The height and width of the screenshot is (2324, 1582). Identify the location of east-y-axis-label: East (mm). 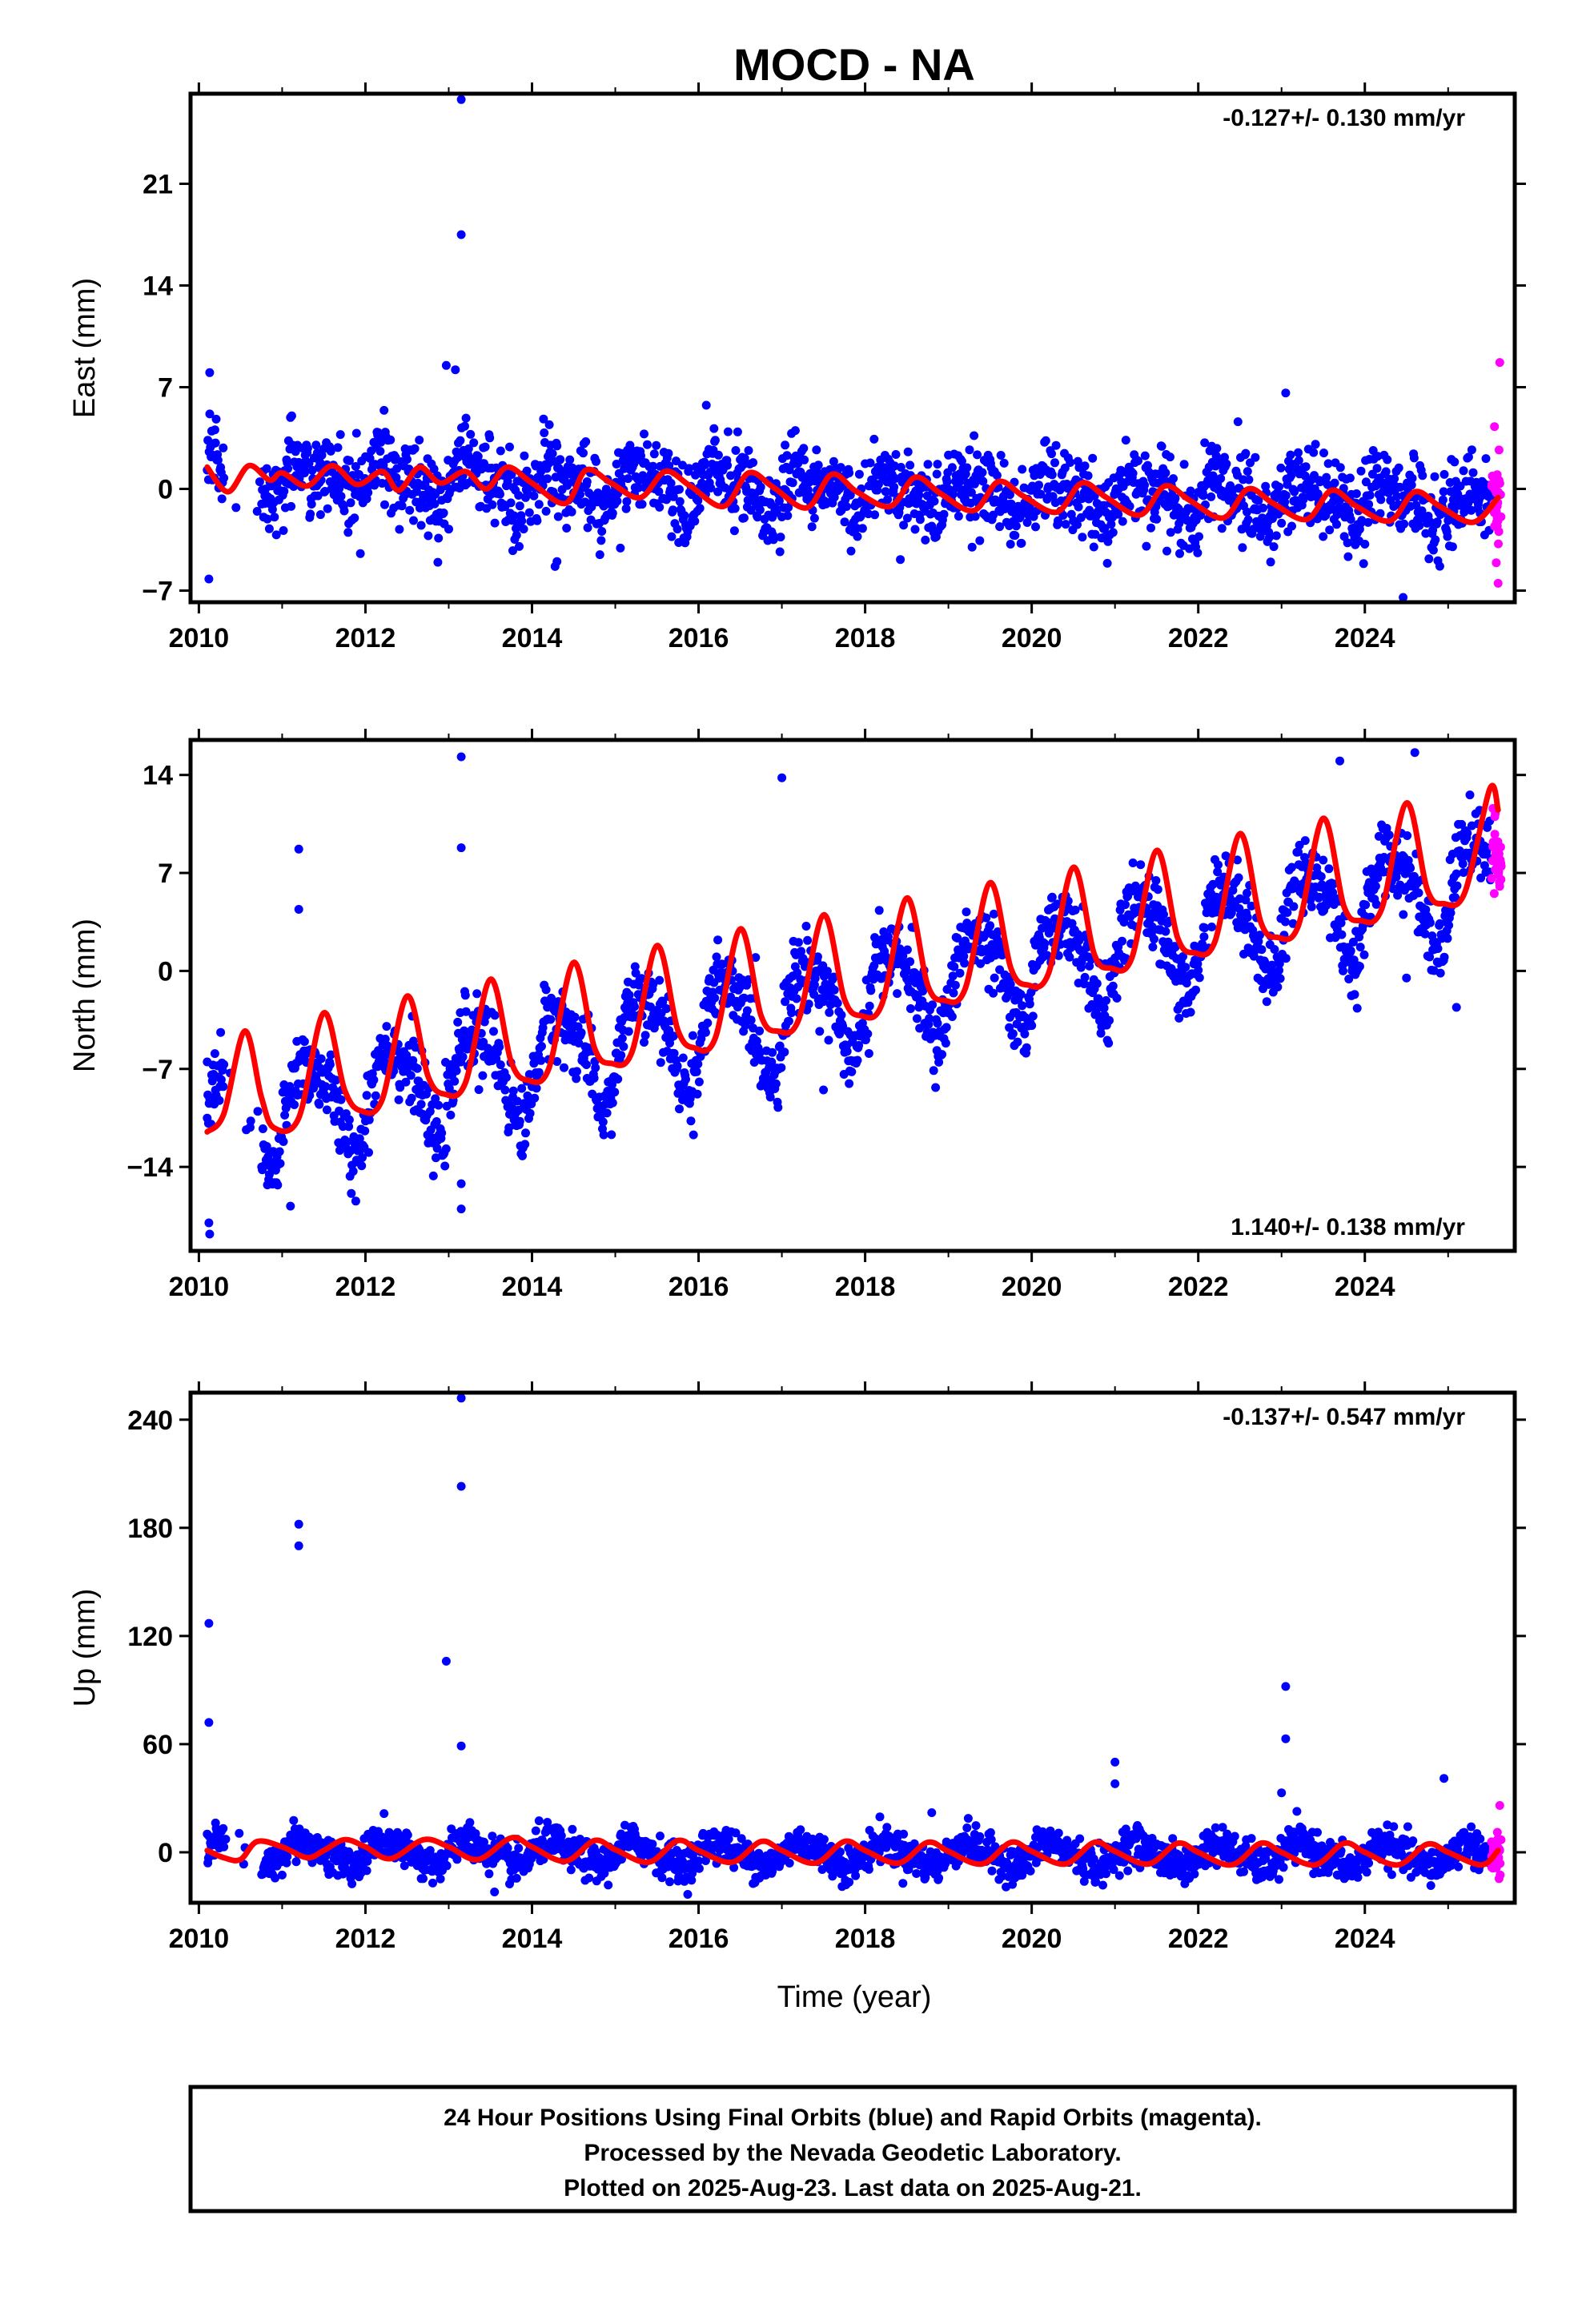
(85, 348).